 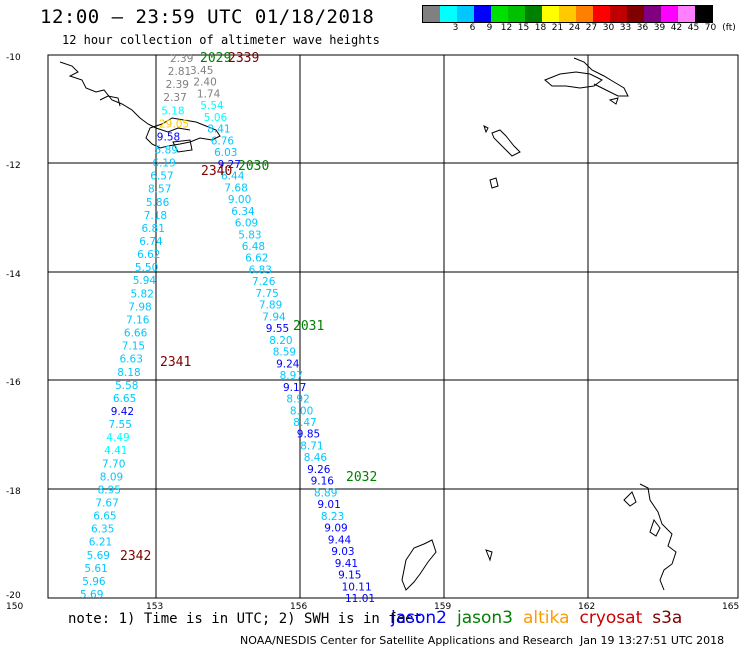 What do you see at coordinates (304, 423) in the screenshot?
I see `wave-height-value: 8.47` at bounding box center [304, 423].